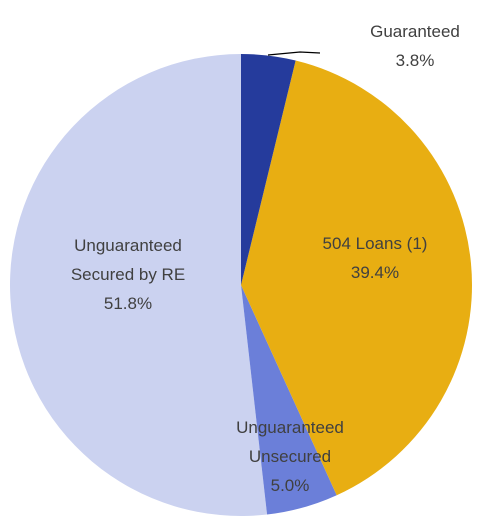 The height and width of the screenshot is (519, 489). I want to click on slice-label: Unguaranteed Secured by RE 51.8%, so click(128, 274).